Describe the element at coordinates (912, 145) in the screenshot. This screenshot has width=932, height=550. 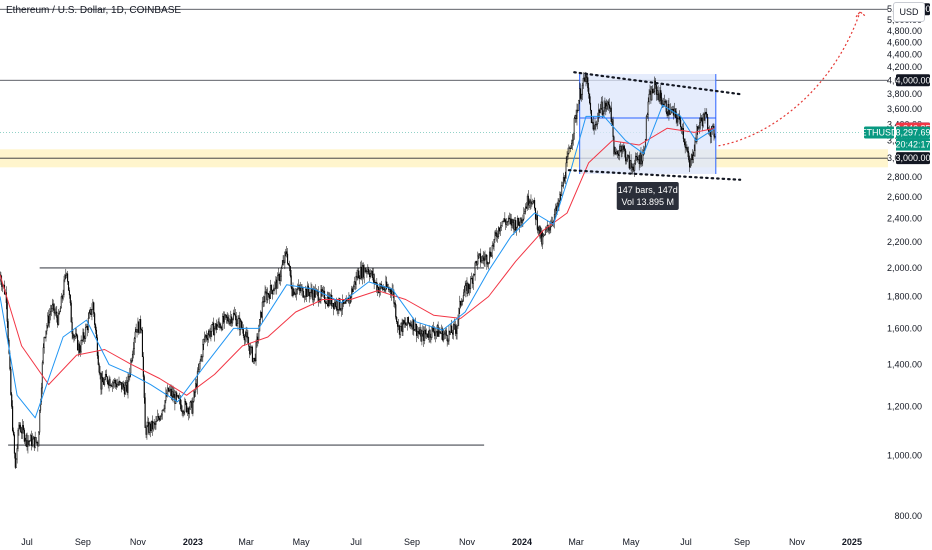
I see `countdown-label: 20:42:17` at that location.